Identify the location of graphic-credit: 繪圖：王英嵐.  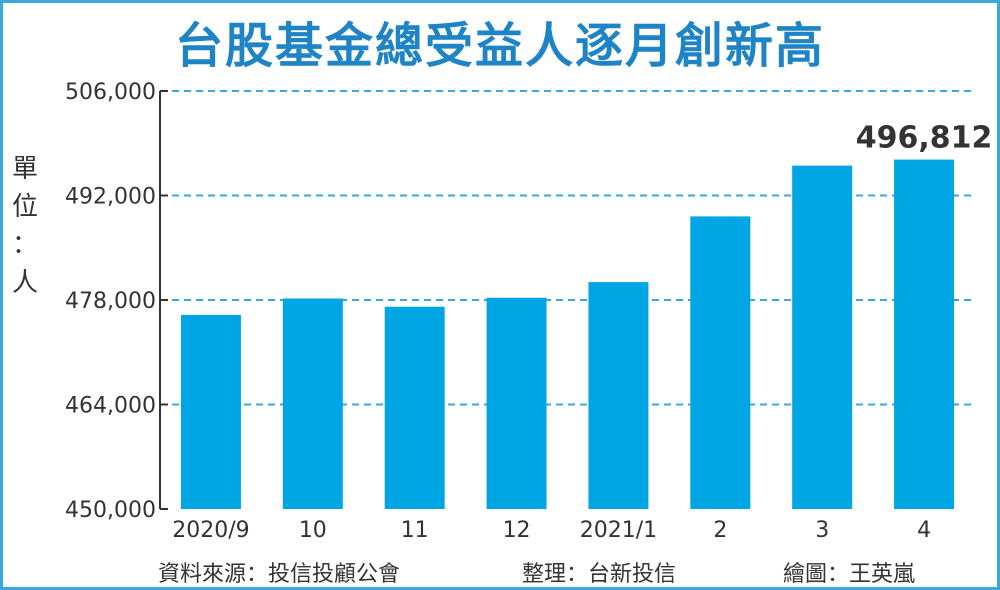
(849, 574).